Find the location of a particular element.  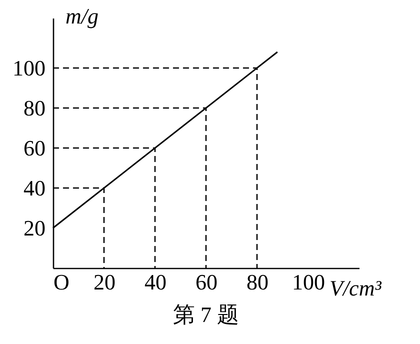

y-tick-label: 100 is located at coordinates (29, 68).